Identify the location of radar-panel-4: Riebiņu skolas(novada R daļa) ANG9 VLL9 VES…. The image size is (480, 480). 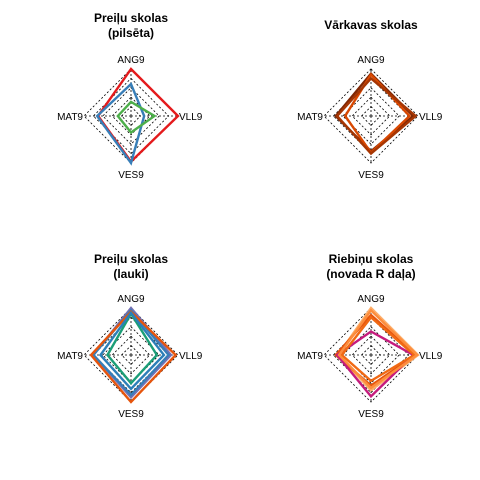
(370, 336).